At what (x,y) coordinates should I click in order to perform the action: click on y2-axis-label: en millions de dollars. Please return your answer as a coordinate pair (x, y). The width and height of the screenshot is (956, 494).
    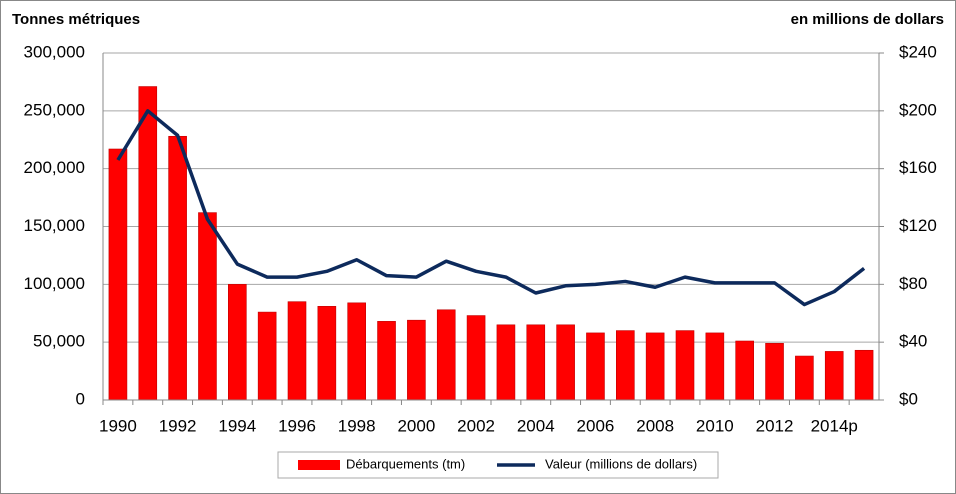
    Looking at the image, I should click on (867, 19).